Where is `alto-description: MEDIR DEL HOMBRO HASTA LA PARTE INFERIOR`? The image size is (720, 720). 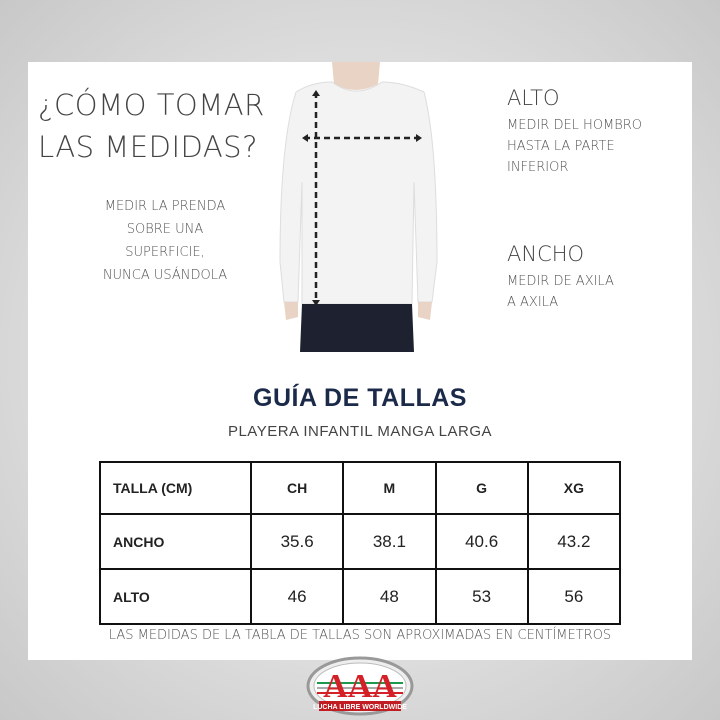
alto-description: MEDIR DEL HOMBRO HASTA LA PARTE INFERIOR is located at coordinates (574, 146).